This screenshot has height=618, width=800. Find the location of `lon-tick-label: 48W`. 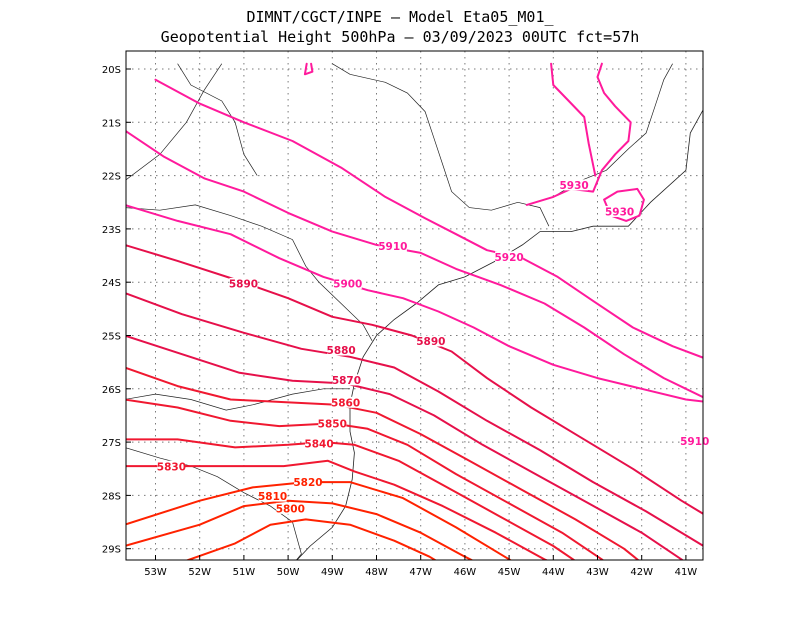

lon-tick-label: 48W is located at coordinates (376, 572).